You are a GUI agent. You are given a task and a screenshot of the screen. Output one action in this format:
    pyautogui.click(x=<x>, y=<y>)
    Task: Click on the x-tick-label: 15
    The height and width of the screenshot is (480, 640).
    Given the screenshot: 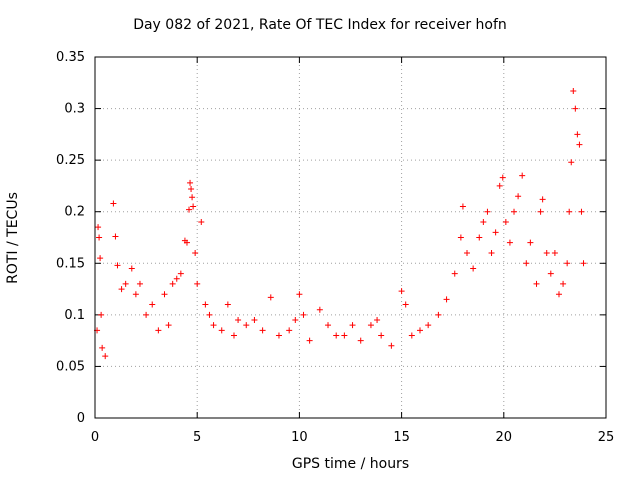 What is the action you would take?
    pyautogui.click(x=401, y=437)
    